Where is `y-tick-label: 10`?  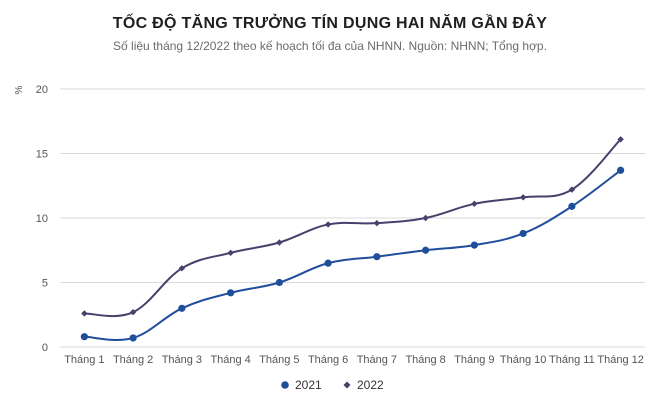
y-tick-label: 10 is located at coordinates (42, 219).